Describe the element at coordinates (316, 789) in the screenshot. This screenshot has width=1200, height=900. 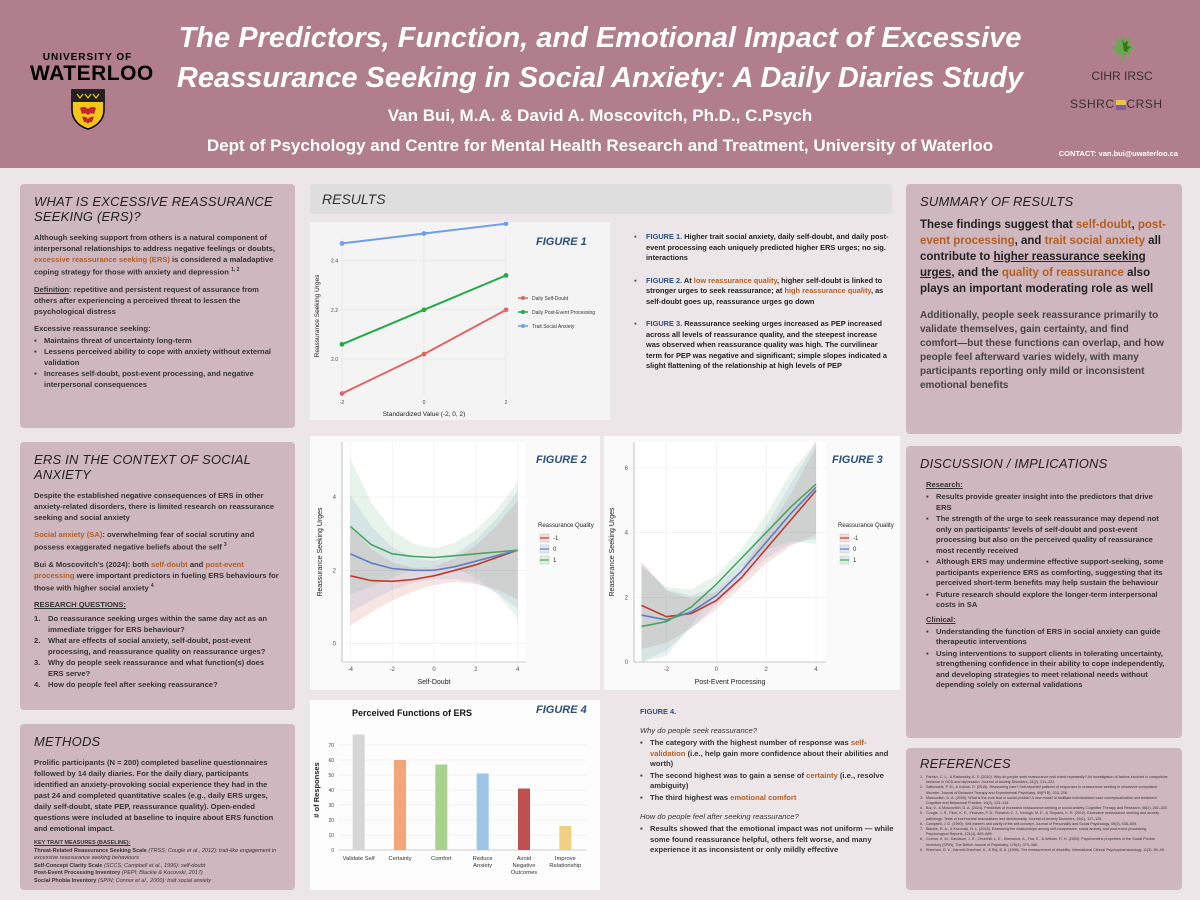
I see `y-axis-label: # of Responses` at that location.